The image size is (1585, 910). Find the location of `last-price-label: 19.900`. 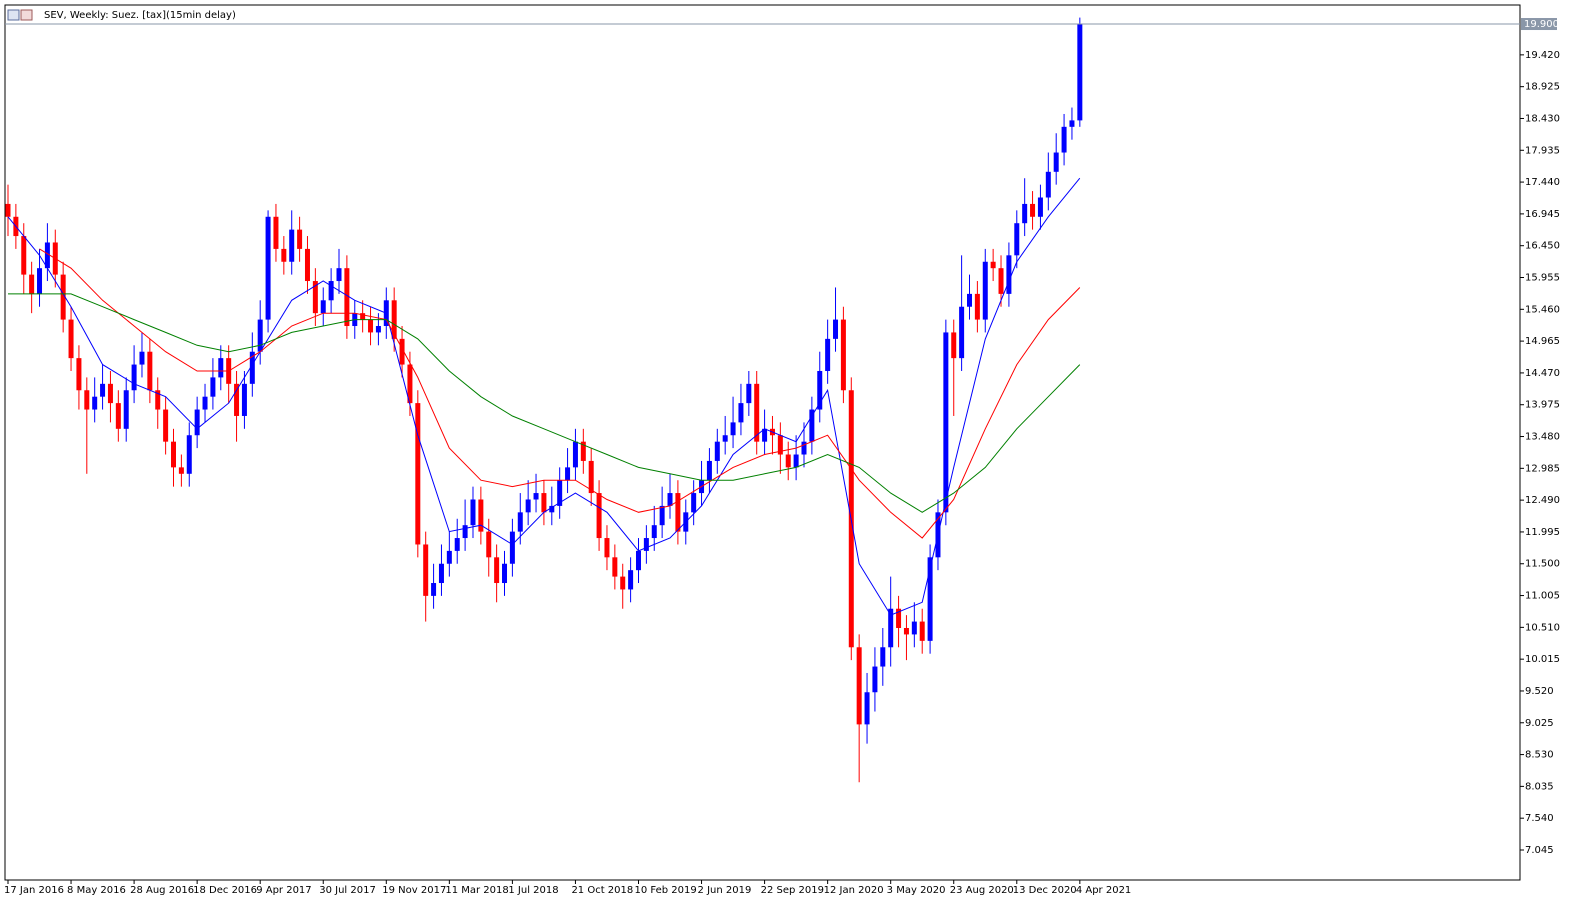

last-price-label: 19.900 is located at coordinates (1541, 24).